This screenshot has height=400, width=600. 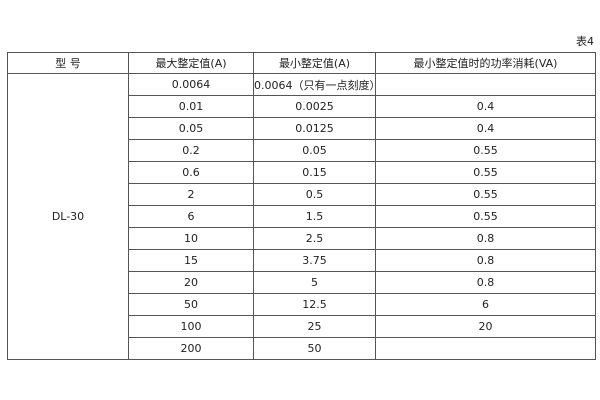 What do you see at coordinates (191, 216) in the screenshot?
I see `max-setting-cell: 6` at bounding box center [191, 216].